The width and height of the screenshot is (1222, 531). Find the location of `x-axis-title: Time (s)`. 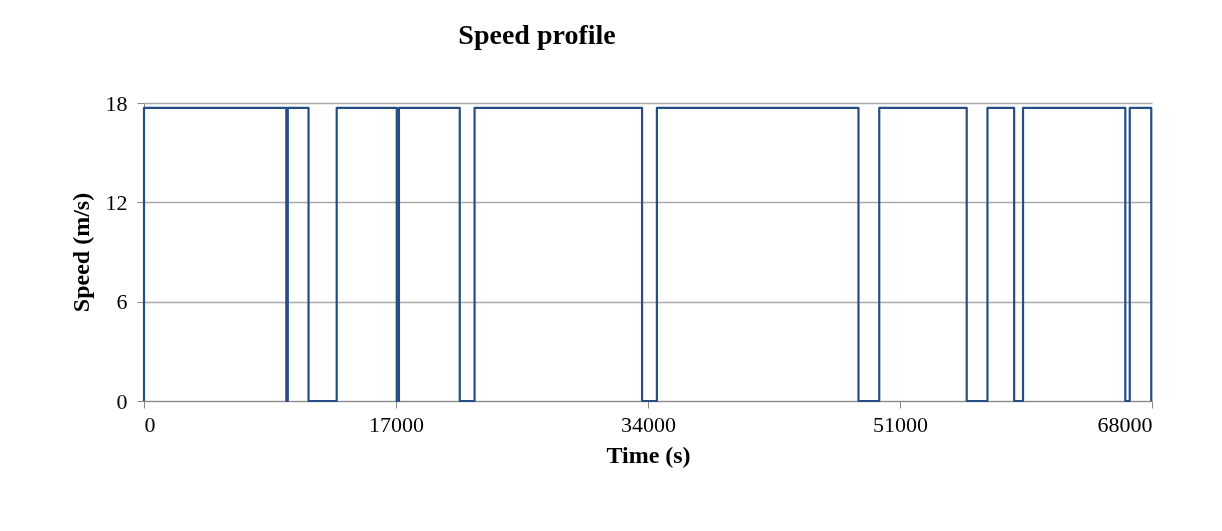

x-axis-title: Time (s) is located at coordinates (648, 454).